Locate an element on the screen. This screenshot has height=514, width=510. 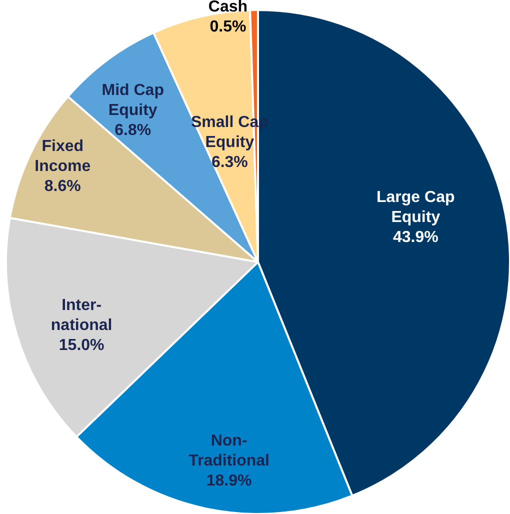
data-label: 8.6% is located at coordinates (62, 186).